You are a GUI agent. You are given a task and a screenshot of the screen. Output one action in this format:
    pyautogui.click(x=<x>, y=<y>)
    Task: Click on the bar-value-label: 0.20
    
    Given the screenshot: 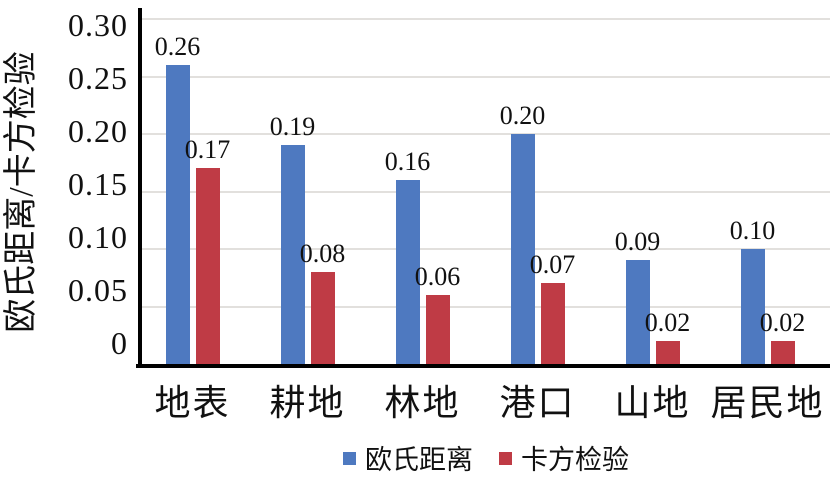 What is the action you would take?
    pyautogui.click(x=522, y=115)
    